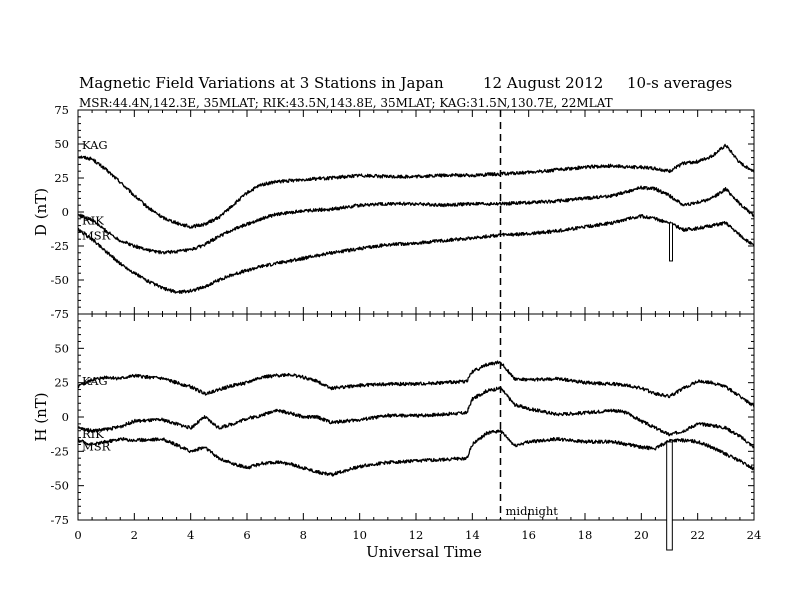  What do you see at coordinates (41, 416) in the screenshot?
I see `panel-h-y-label: H (nT)` at bounding box center [41, 416].